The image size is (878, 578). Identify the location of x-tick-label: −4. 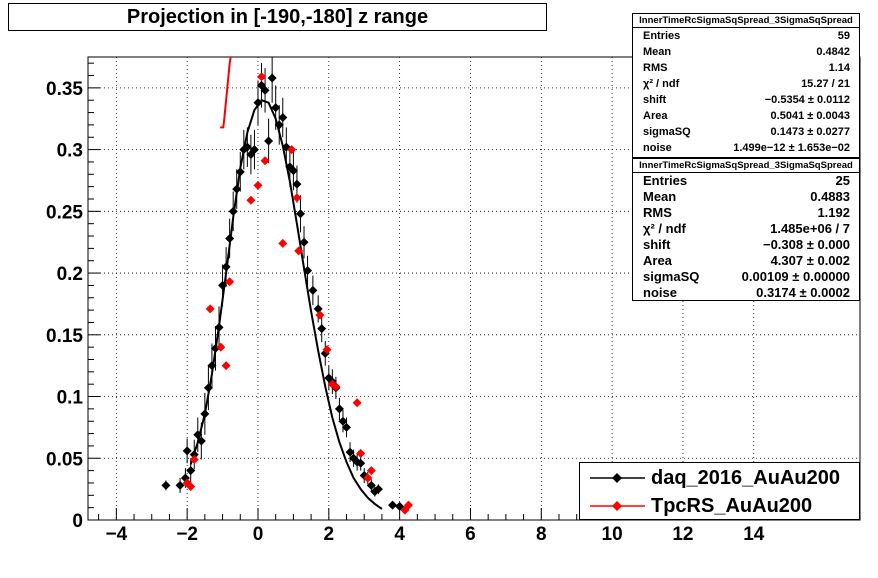
(116, 534).